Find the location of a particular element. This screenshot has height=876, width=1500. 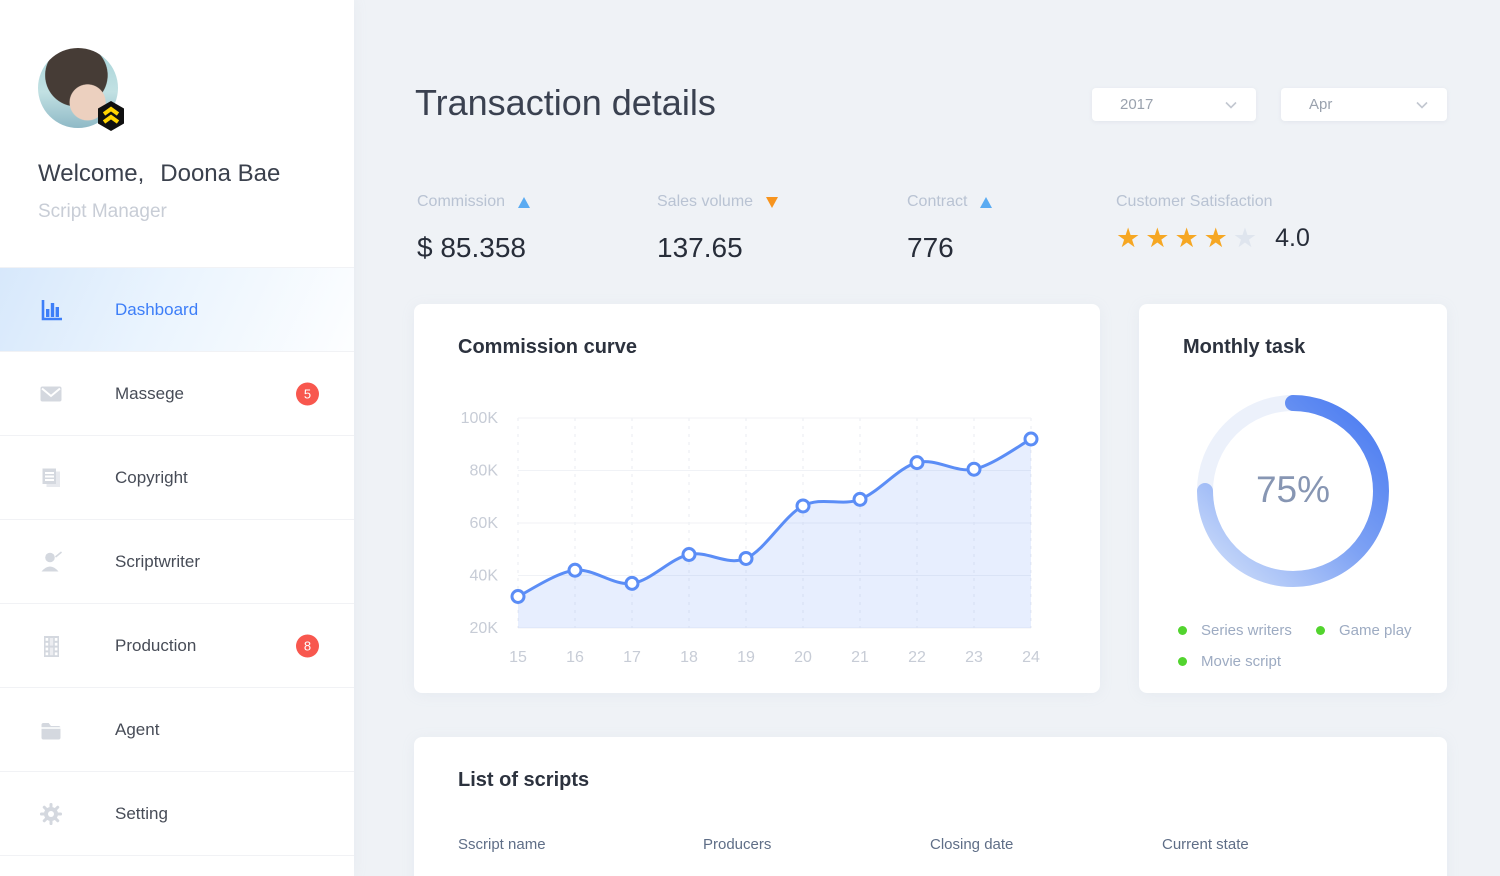

sidebar-item-agent: Agent is located at coordinates (177, 730).